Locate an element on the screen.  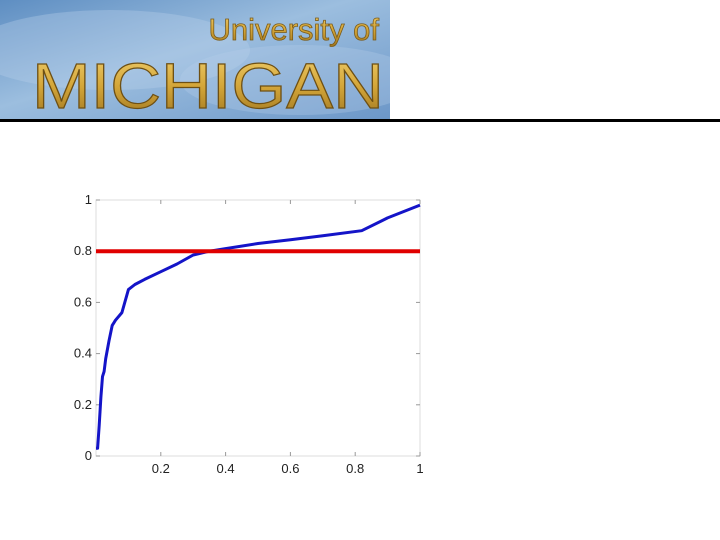
x-tick-label: 0.6 is located at coordinates (290, 468).